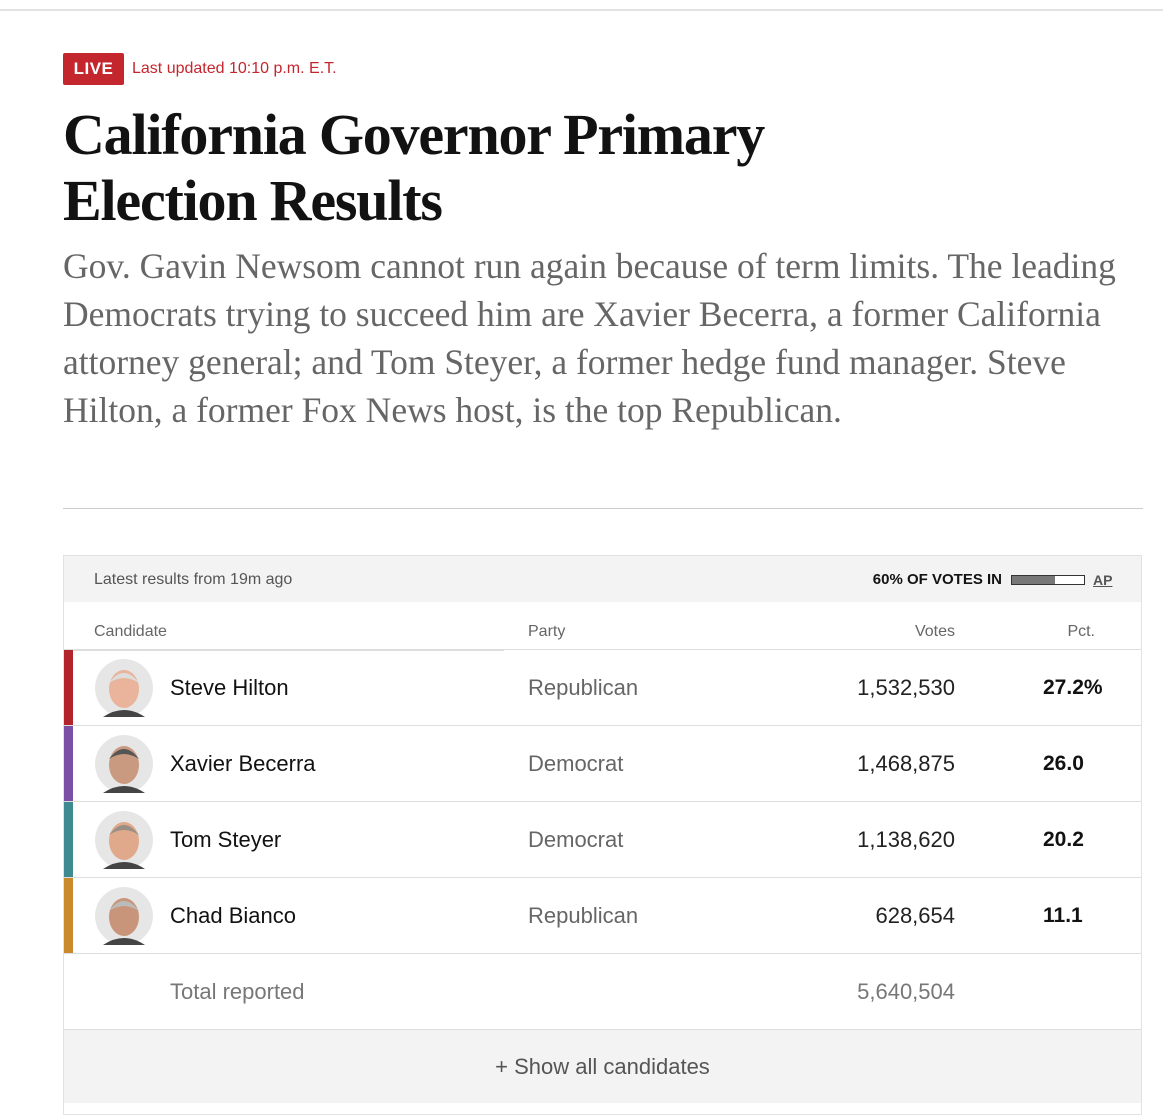 Image resolution: width=1163 pixels, height=1115 pixels. What do you see at coordinates (1103, 580) in the screenshot?
I see `source: AP` at bounding box center [1103, 580].